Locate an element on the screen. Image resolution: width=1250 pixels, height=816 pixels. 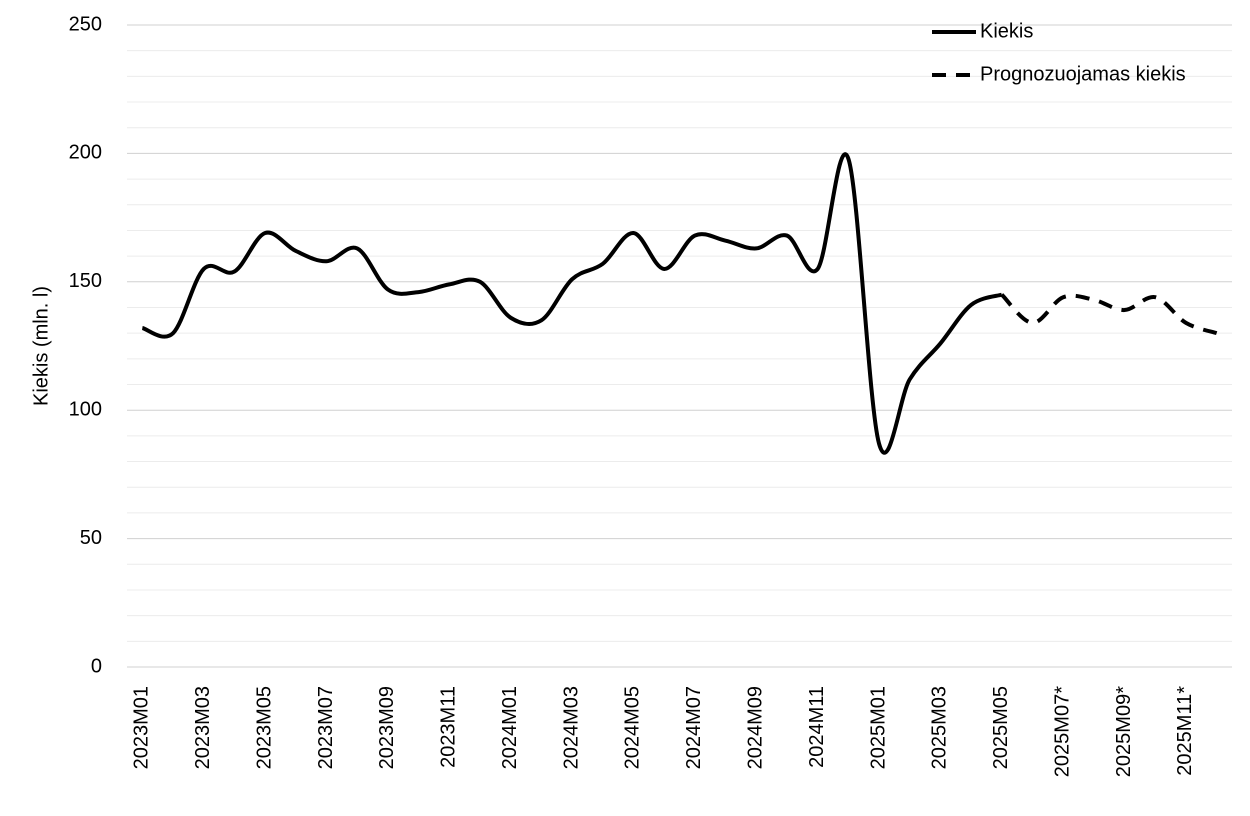
y-tick-label: 150 is located at coordinates (85, 281).